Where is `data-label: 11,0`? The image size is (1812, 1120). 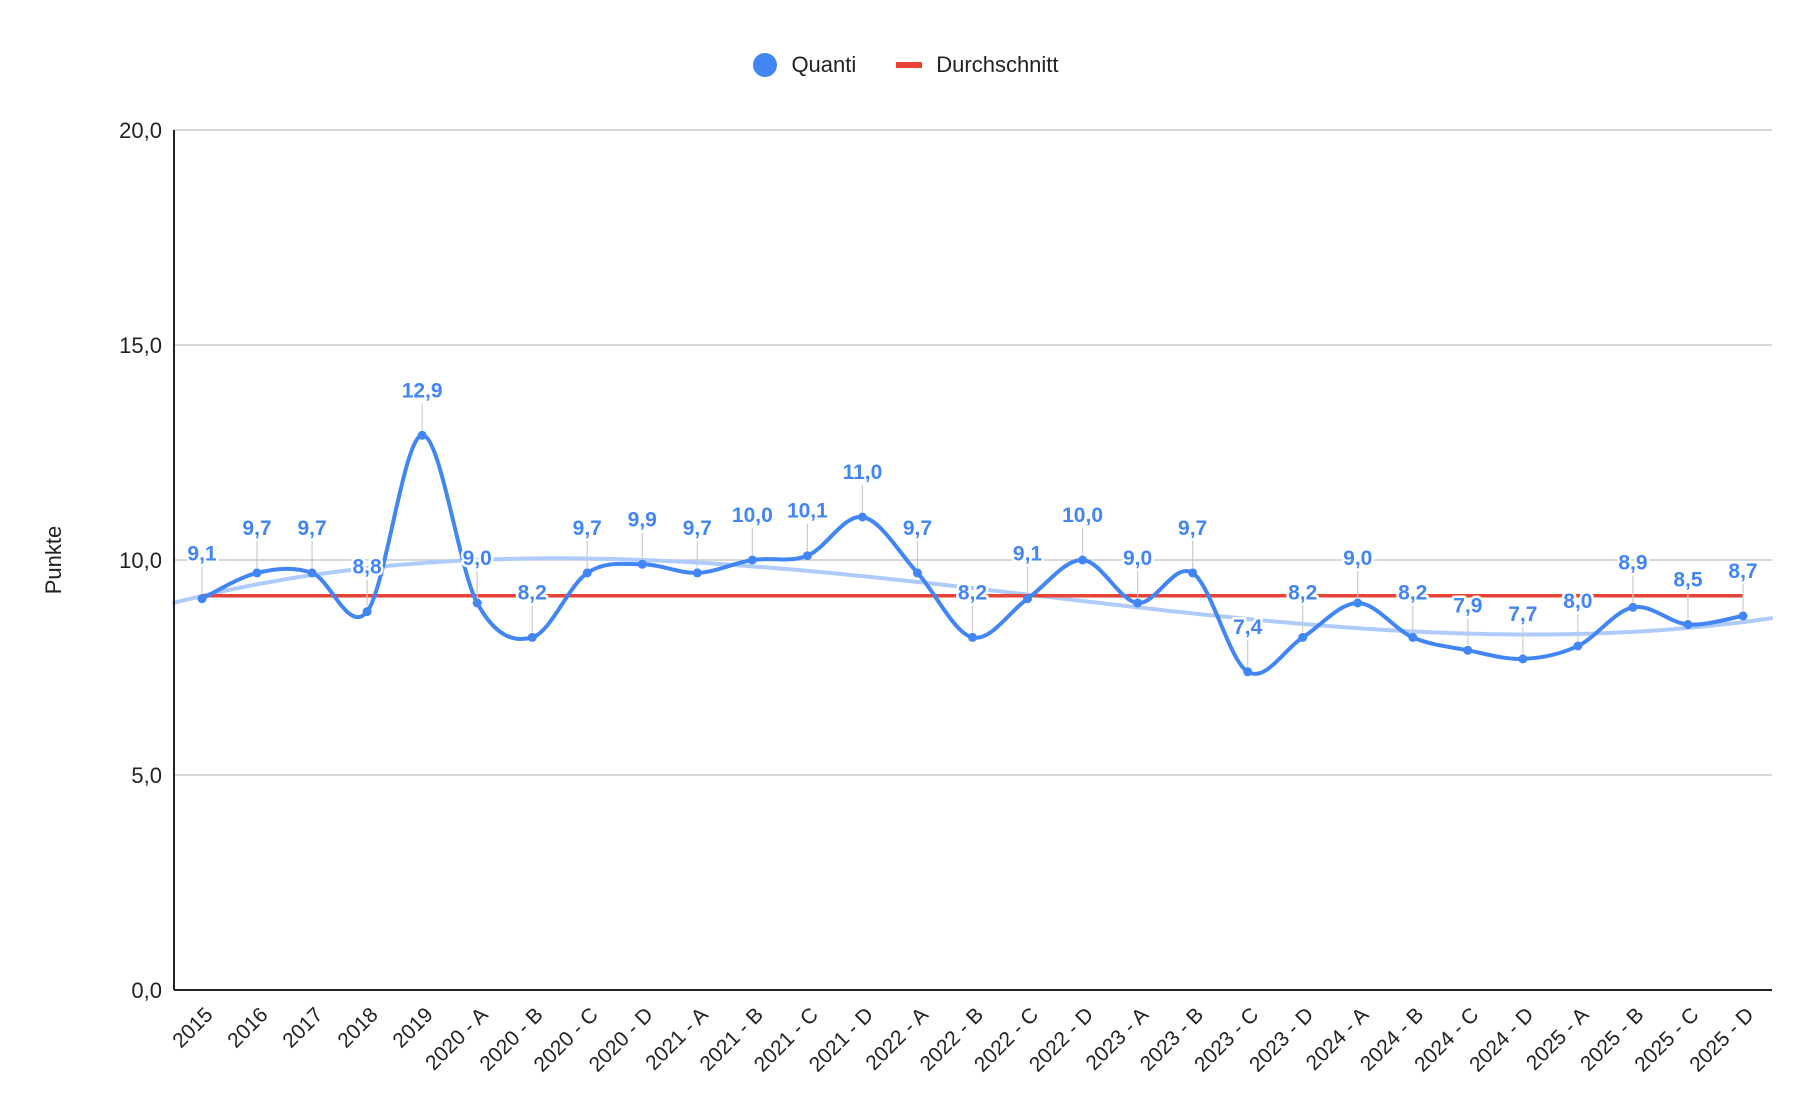 data-label: 11,0 is located at coordinates (863, 472).